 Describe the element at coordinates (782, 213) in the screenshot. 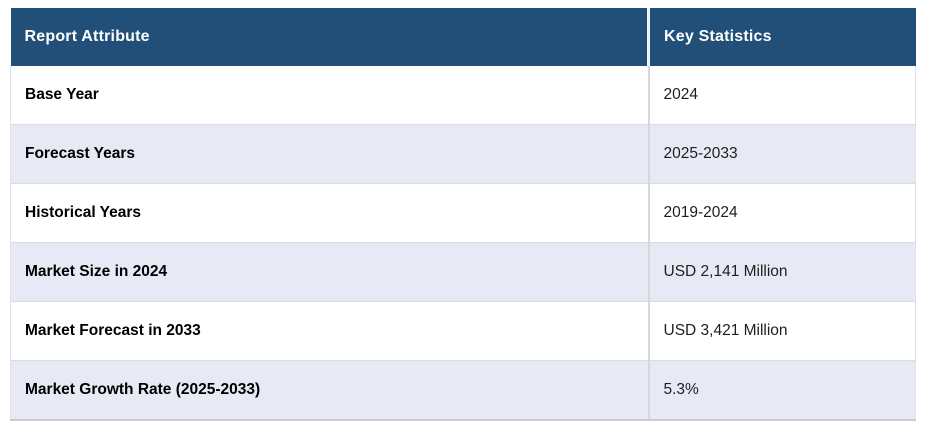

I see `value-cell: 2019-2024` at that location.